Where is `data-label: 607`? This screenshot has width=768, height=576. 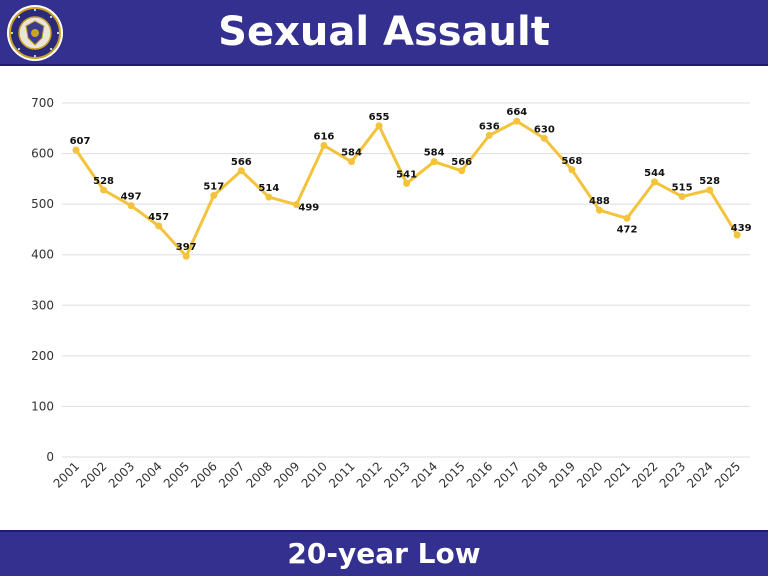 data-label: 607 is located at coordinates (80, 141).